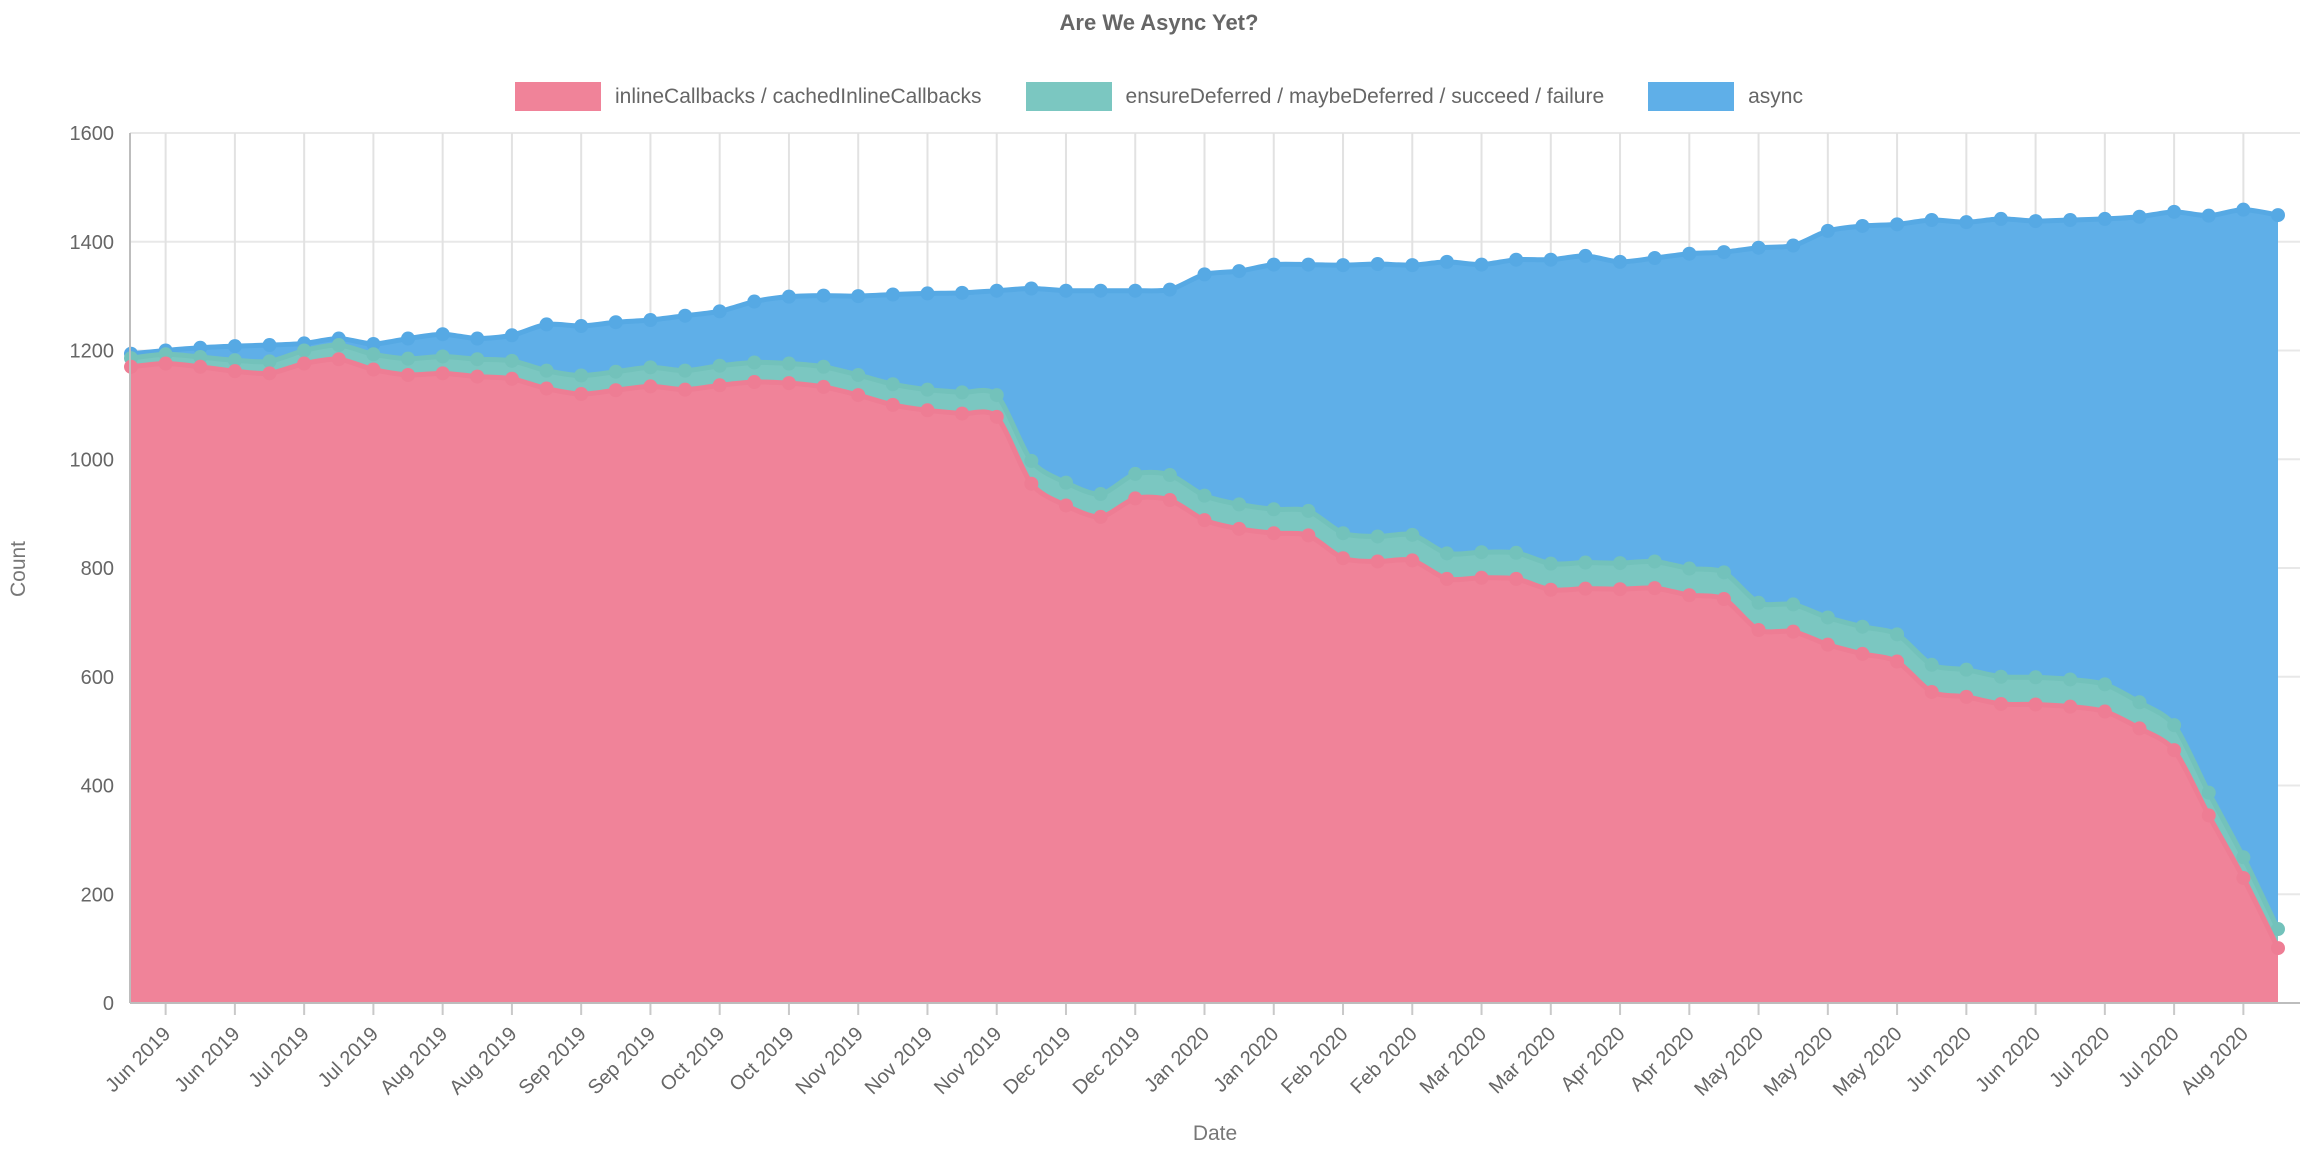 The height and width of the screenshot is (1158, 2318). What do you see at coordinates (1725, 96) in the screenshot?
I see `legend-item-async: async` at bounding box center [1725, 96].